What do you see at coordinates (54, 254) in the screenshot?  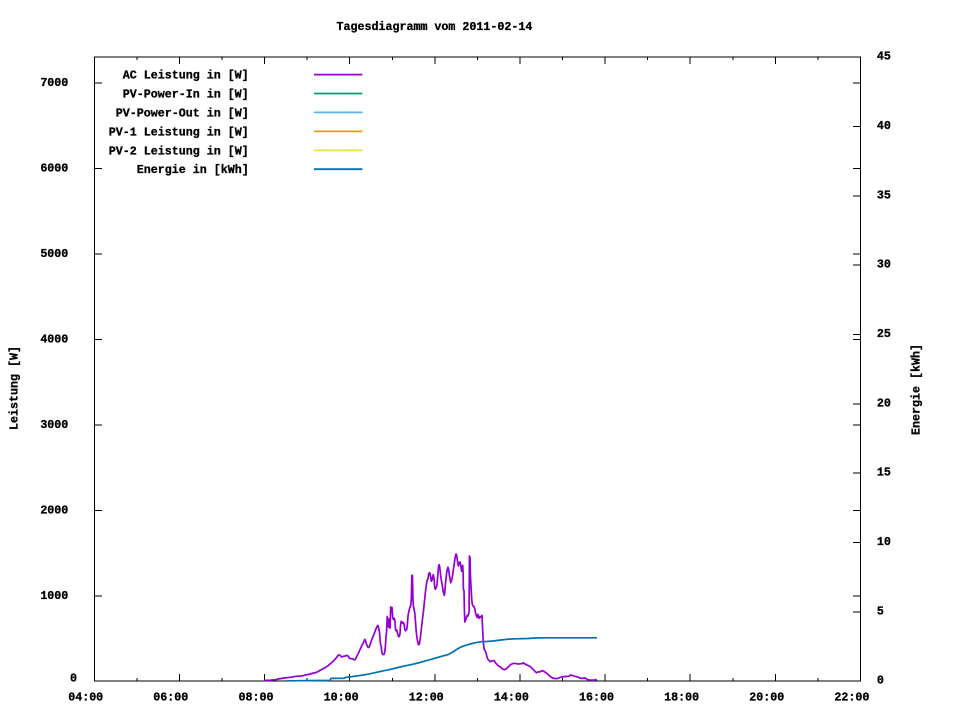 I see `svg-text: 5000` at bounding box center [54, 254].